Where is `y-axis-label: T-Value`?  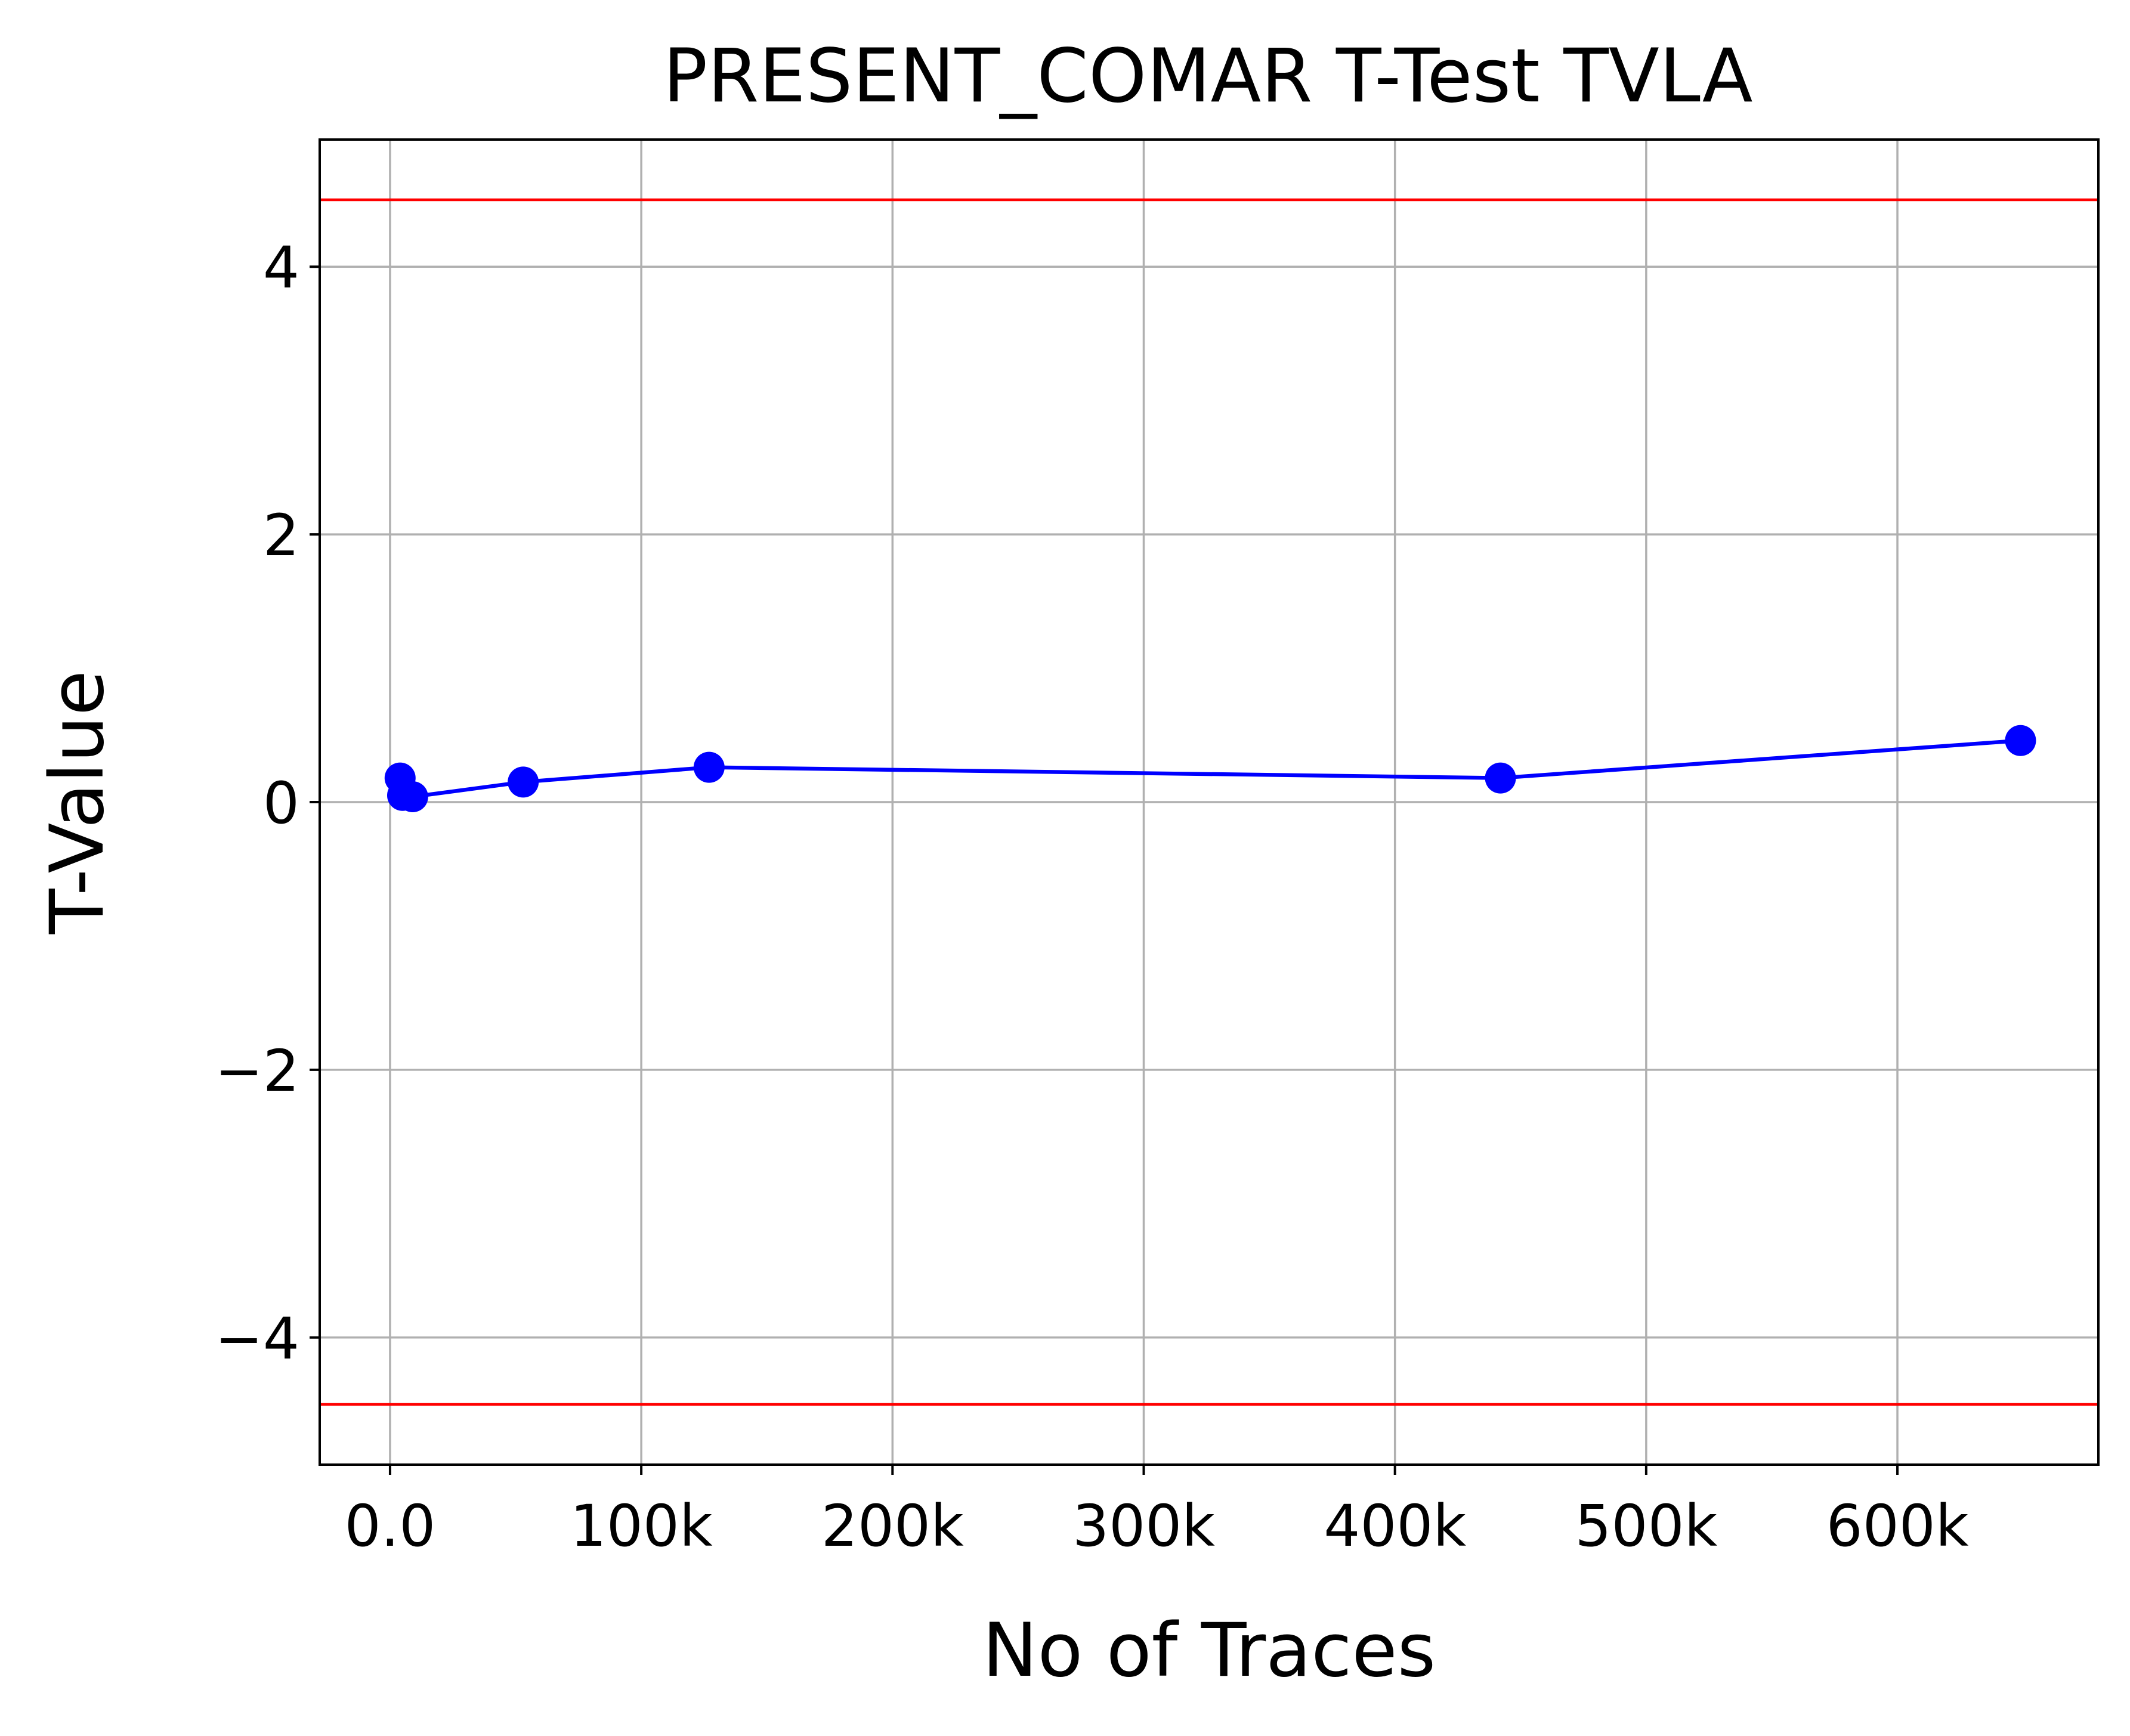
y-axis-label: T-Value is located at coordinates (77, 802).